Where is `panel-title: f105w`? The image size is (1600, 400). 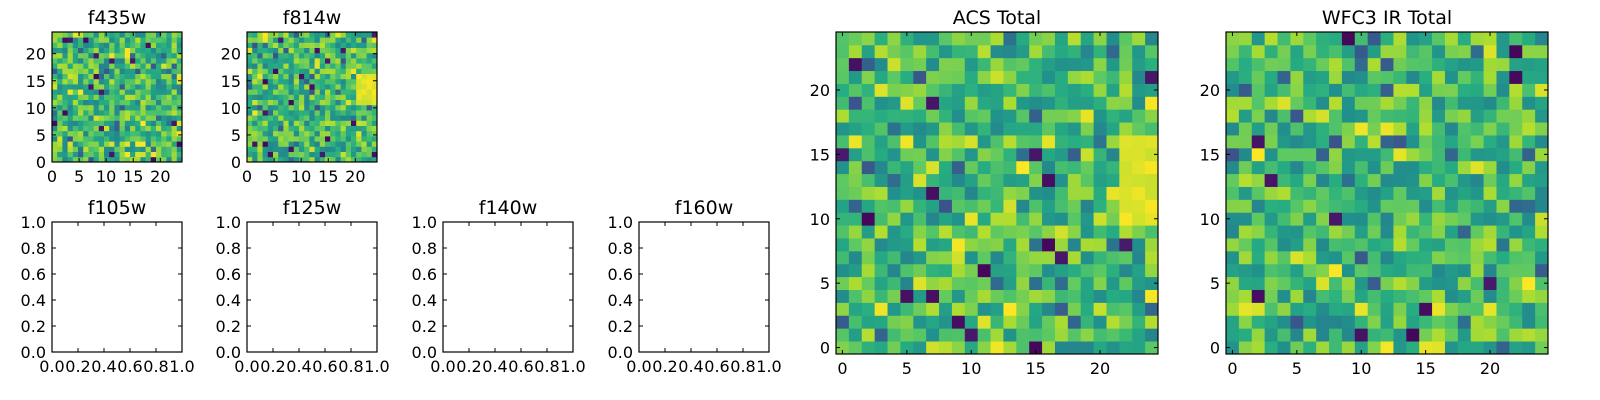
panel-title: f105w is located at coordinates (117, 208).